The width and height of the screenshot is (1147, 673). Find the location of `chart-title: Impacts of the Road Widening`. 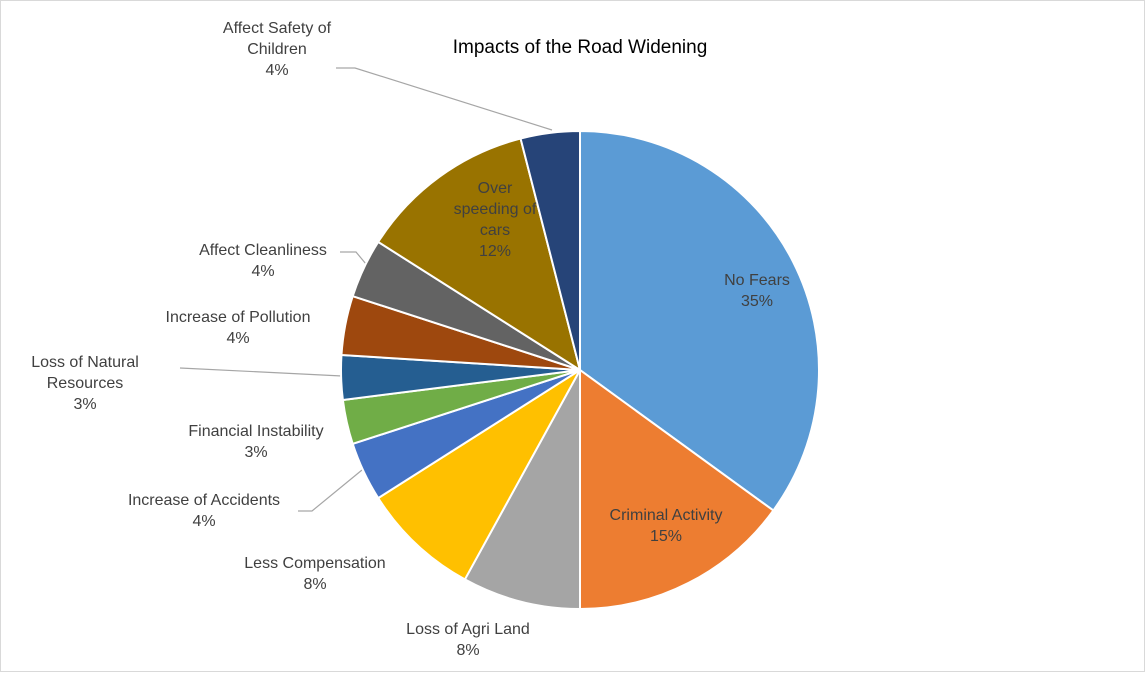

chart-title: Impacts of the Road Widening is located at coordinates (580, 47).